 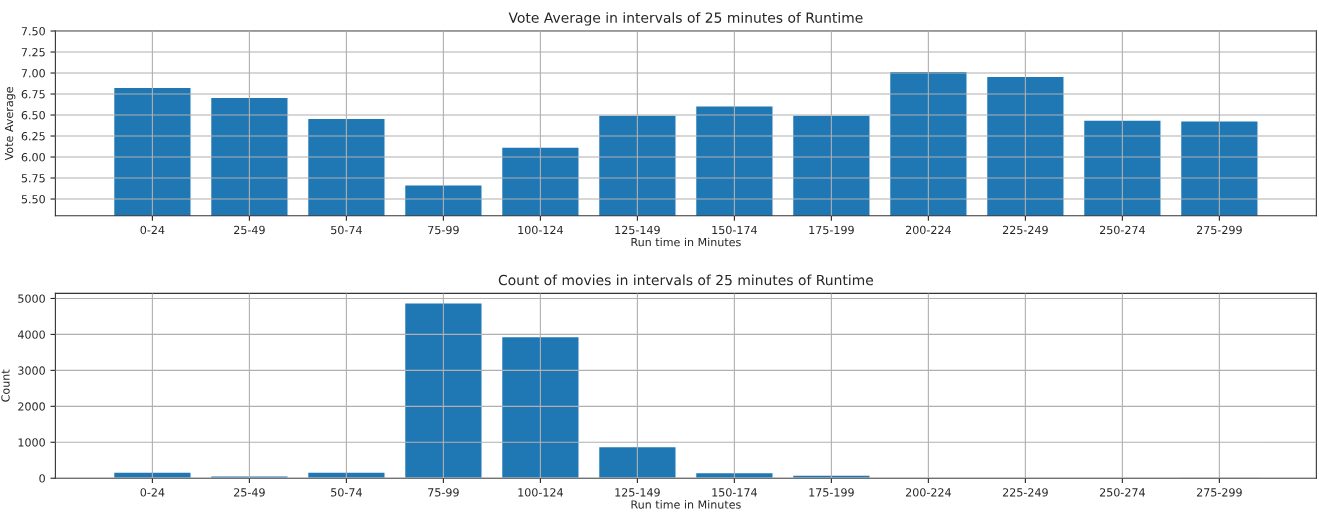 What do you see at coordinates (31, 406) in the screenshot?
I see `y-tick-label: 2000` at bounding box center [31, 406].